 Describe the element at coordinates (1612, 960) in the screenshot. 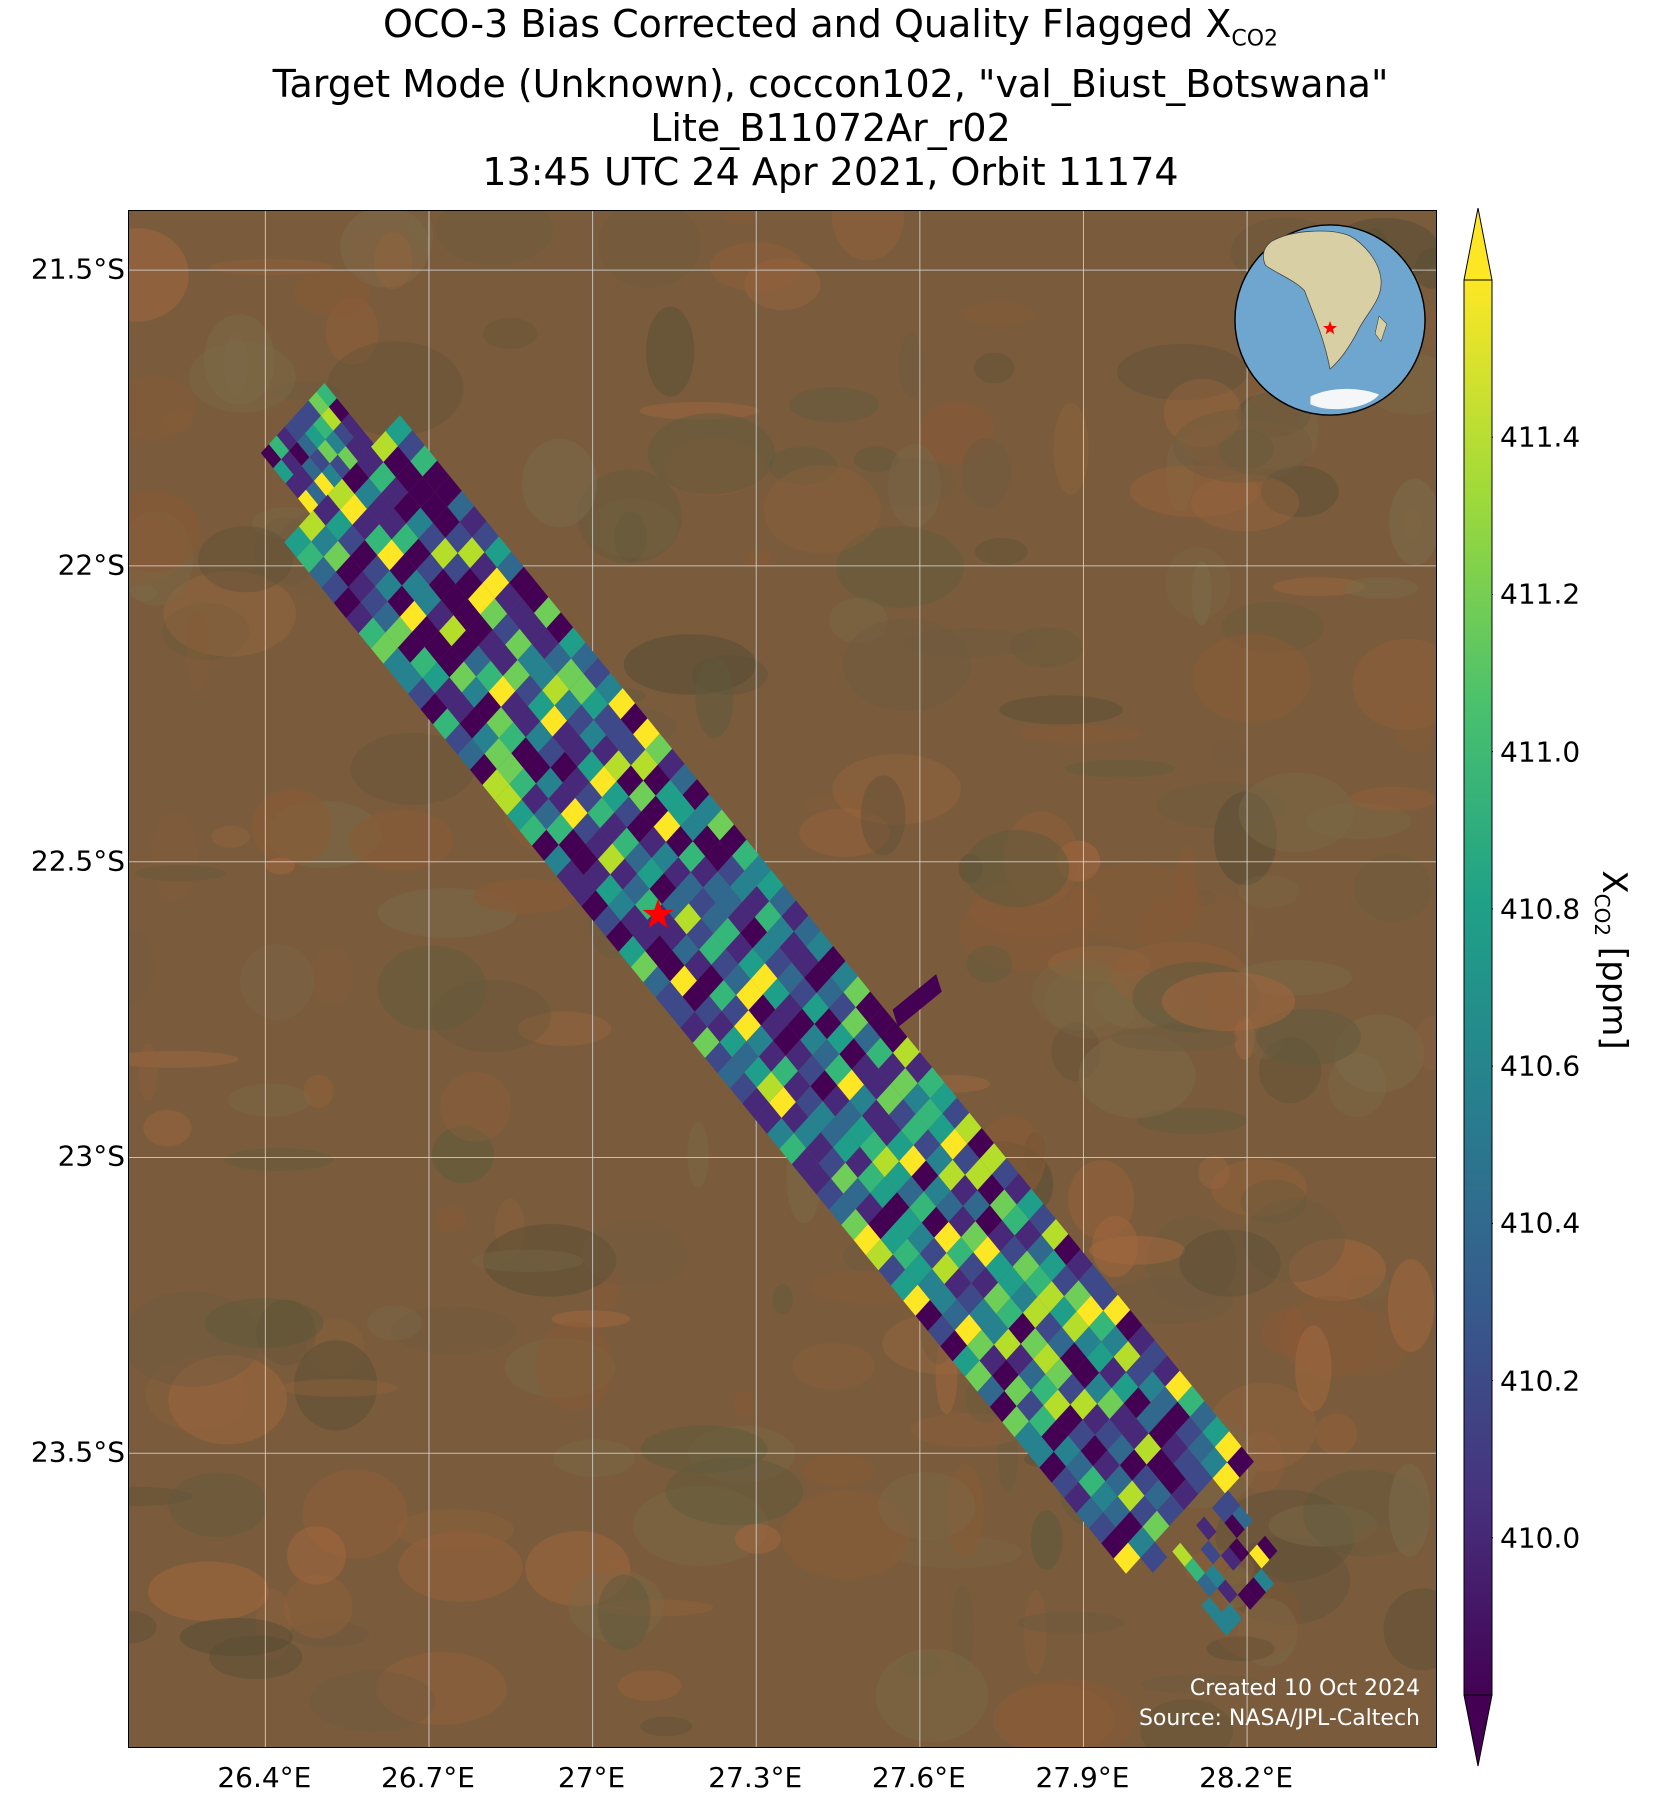

I see `colorbar-title: XCO2 [ppm]` at that location.